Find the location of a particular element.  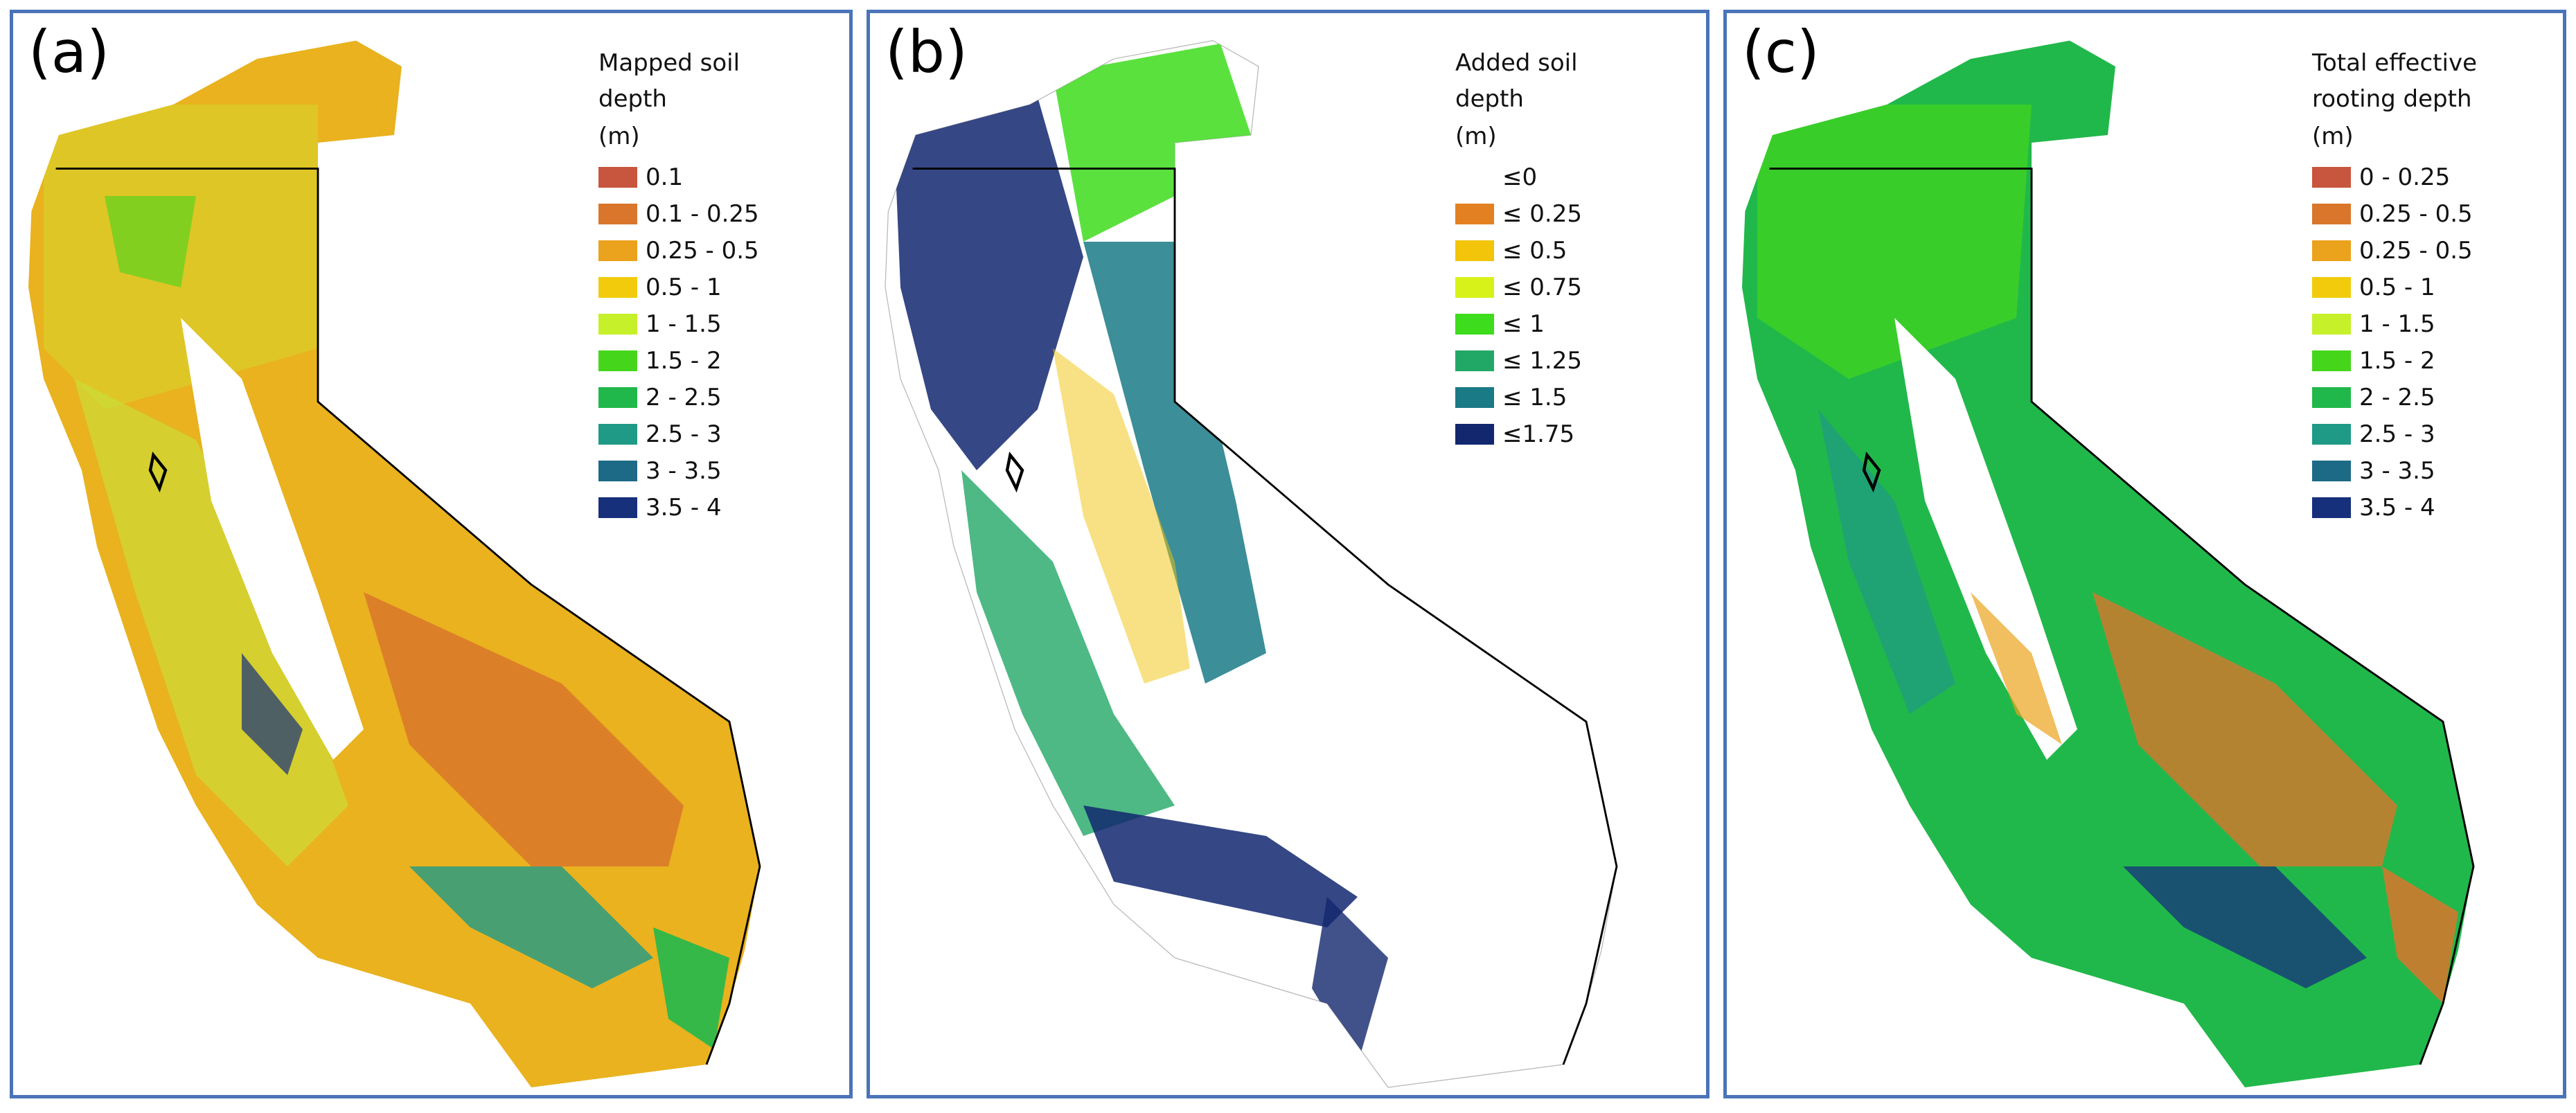

legend-item: 1 - 1.5 is located at coordinates (2394, 323).